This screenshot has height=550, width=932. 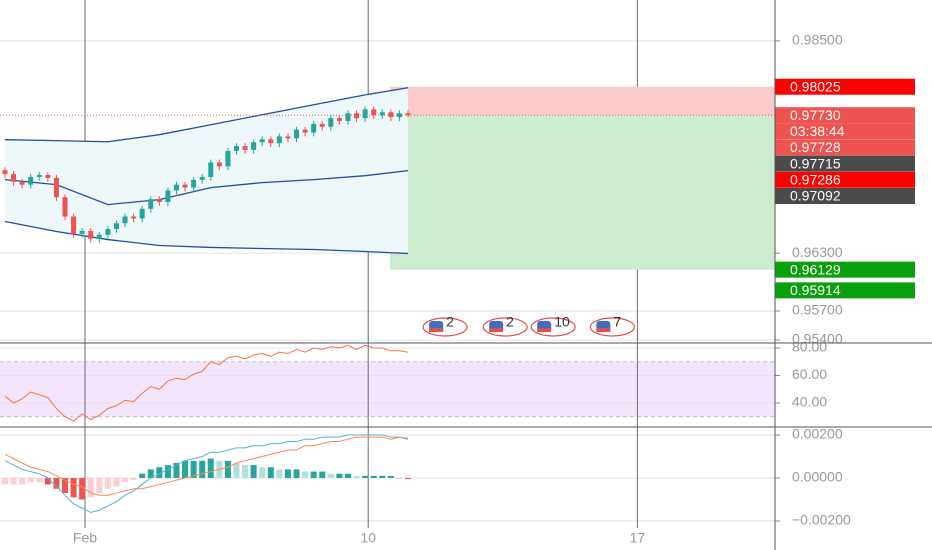 I want to click on x-tick-label: Feb, so click(x=85, y=538).